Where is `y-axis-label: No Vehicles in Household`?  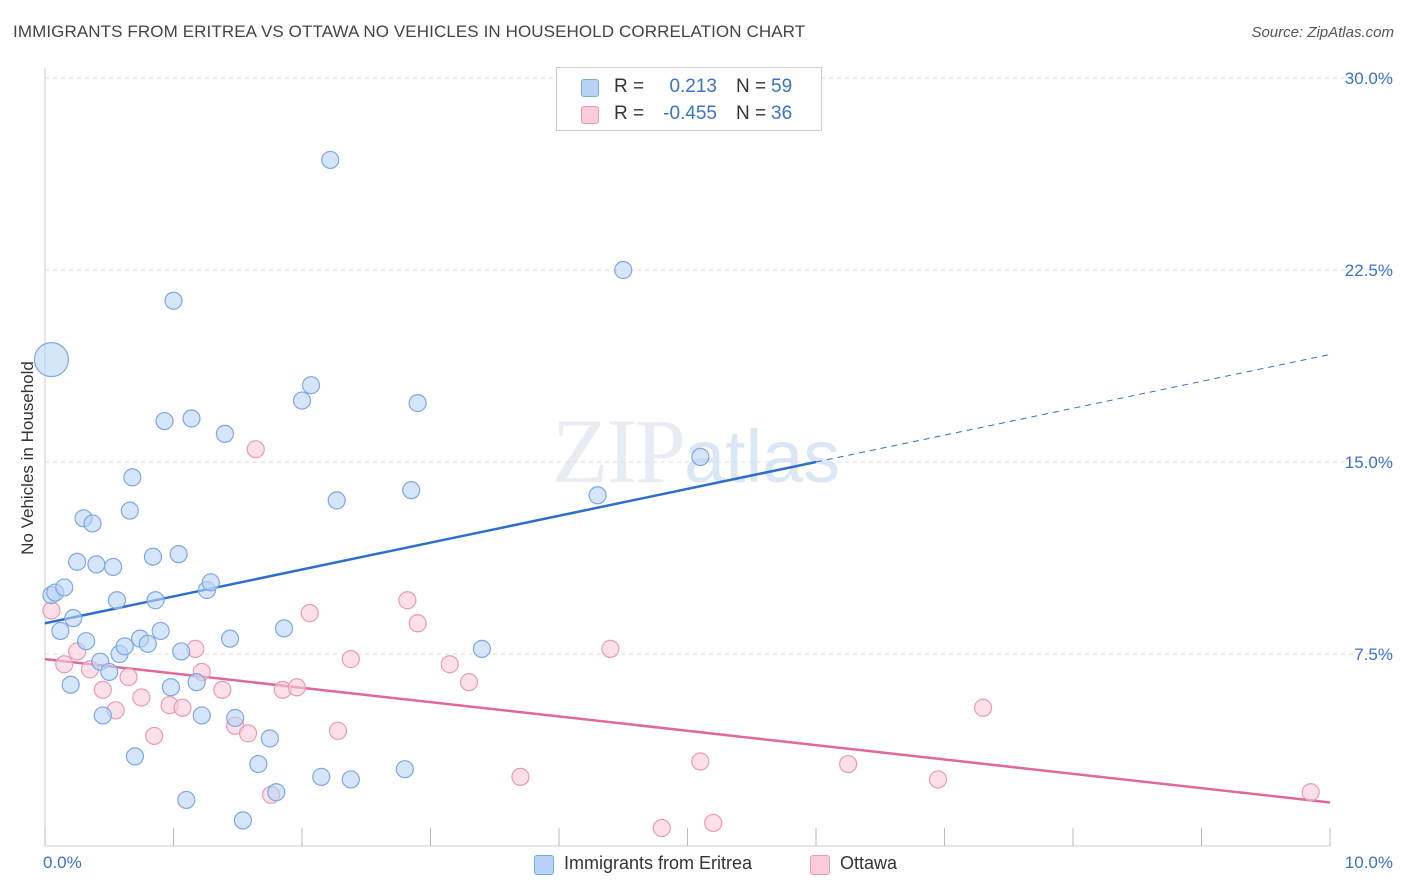 y-axis-label: No Vehicles in Household is located at coordinates (27, 458).